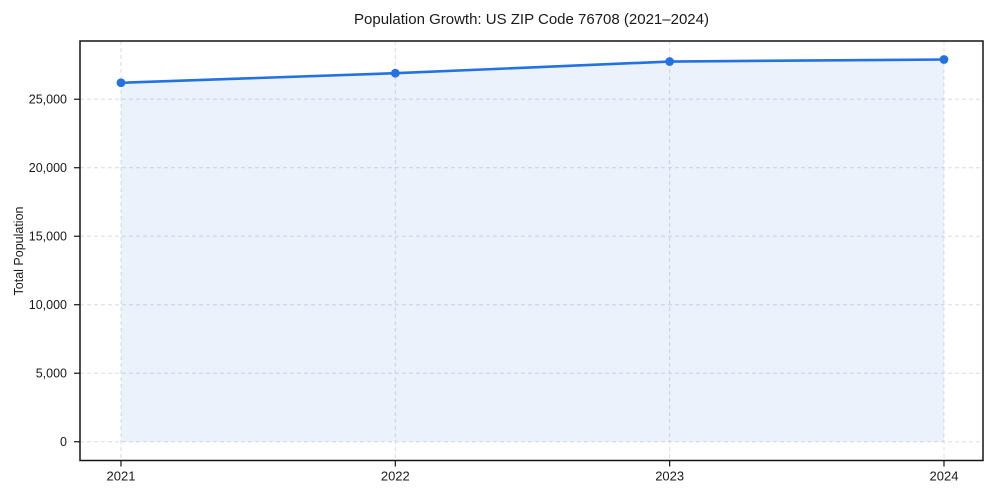 The image size is (1000, 500). What do you see at coordinates (48, 168) in the screenshot?
I see `y-tick-label: 20,000` at bounding box center [48, 168].